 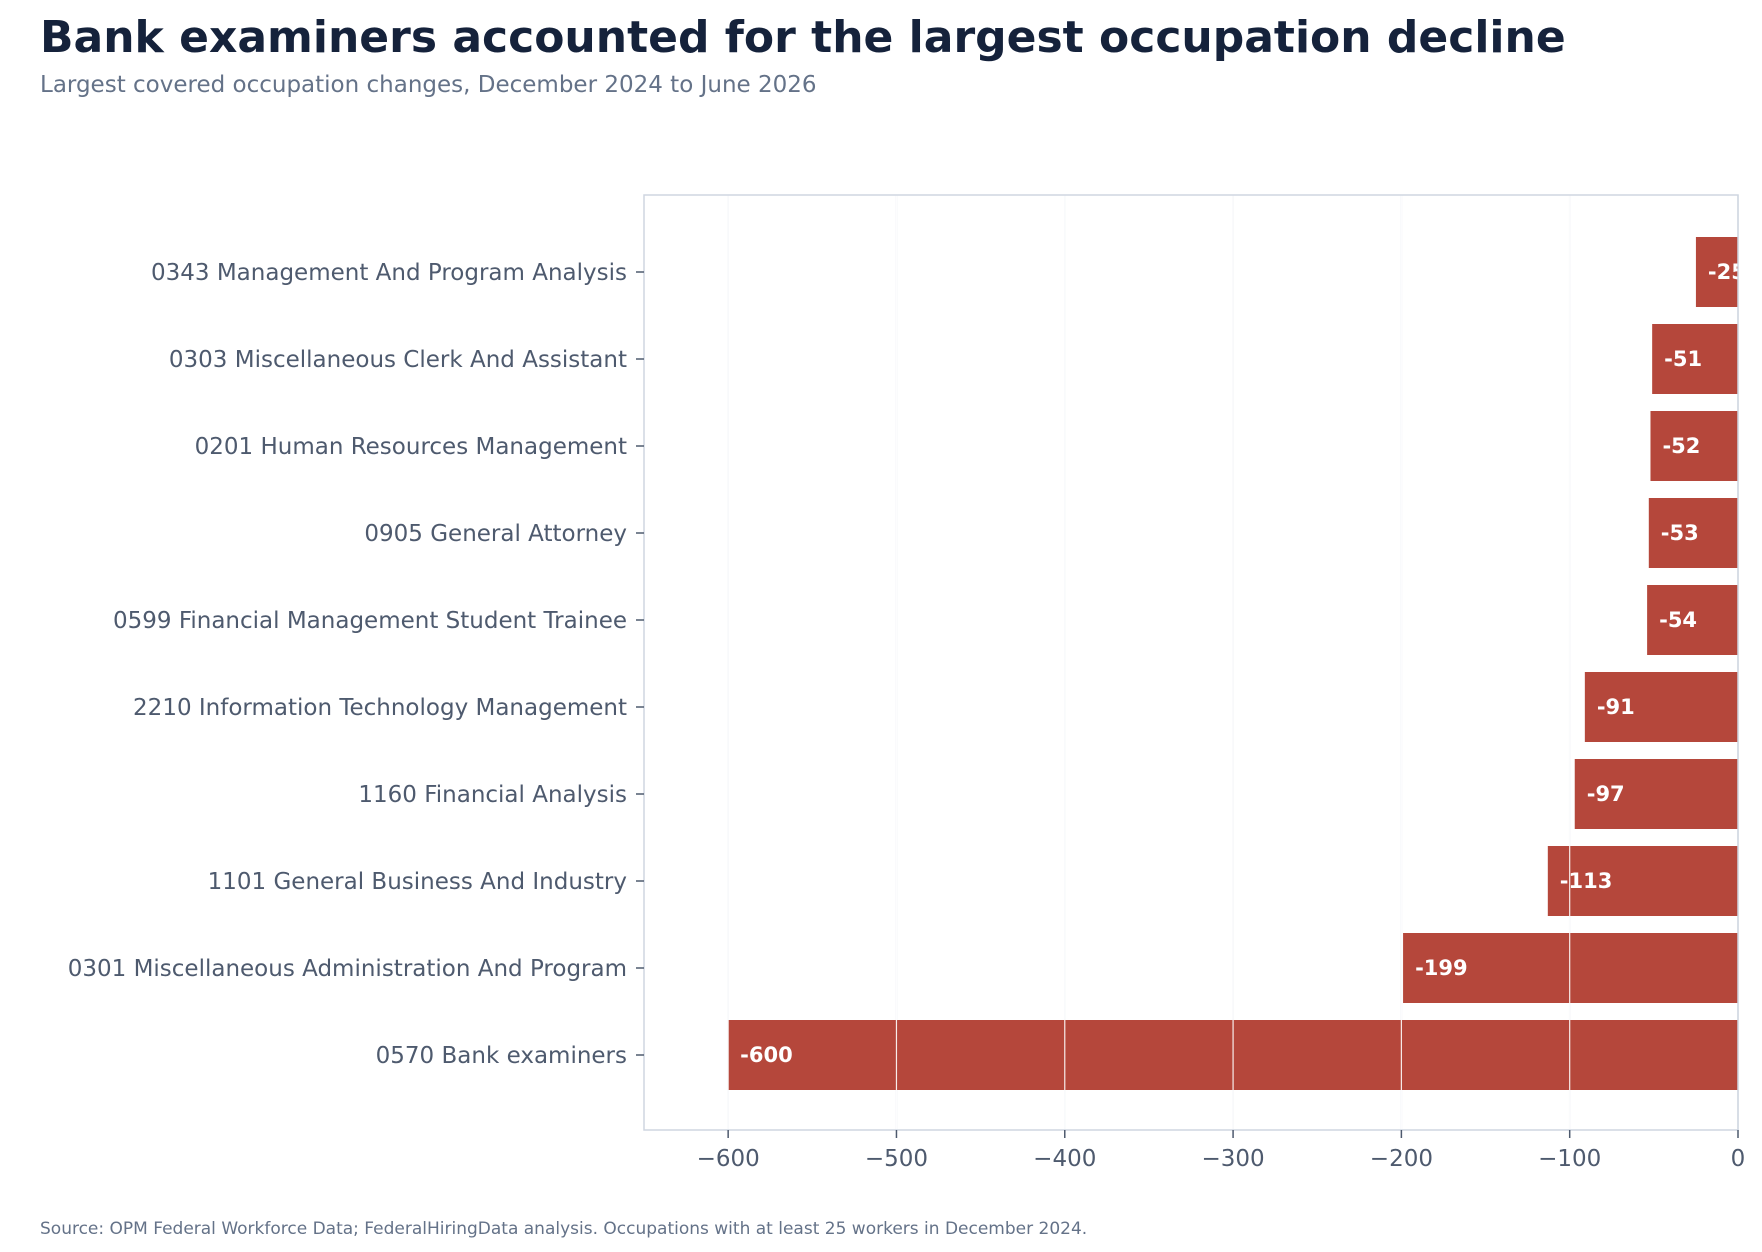 What do you see at coordinates (1606, 794) in the screenshot?
I see `bar-value-label: -97` at bounding box center [1606, 794].